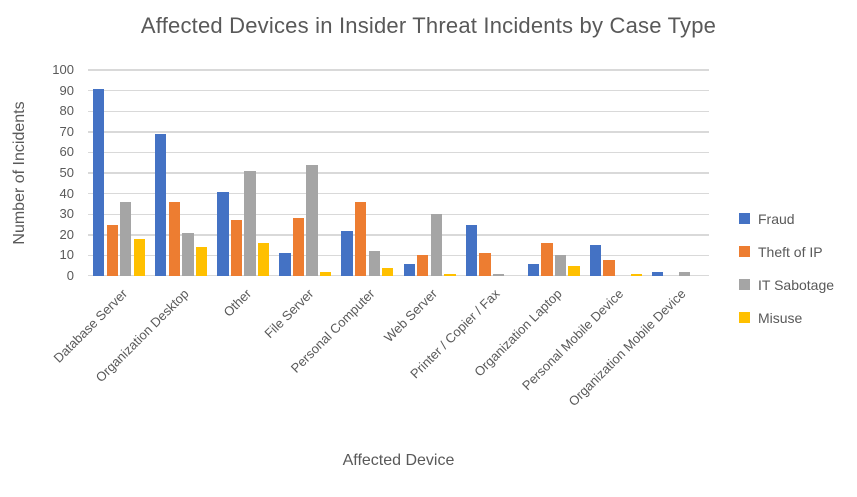 This screenshot has height=497, width=857. I want to click on y-tick-label: 50, so click(66, 172).